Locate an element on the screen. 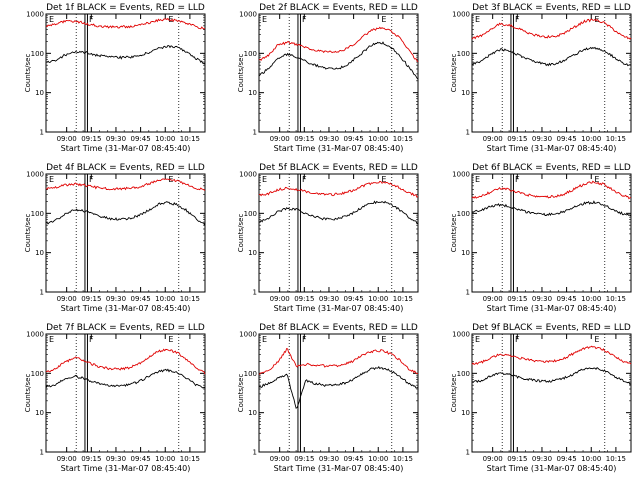 The width and height of the screenshot is (640, 480). plot-title: Det 3f BLACK = Events, RED = LLD is located at coordinates (551, 8).